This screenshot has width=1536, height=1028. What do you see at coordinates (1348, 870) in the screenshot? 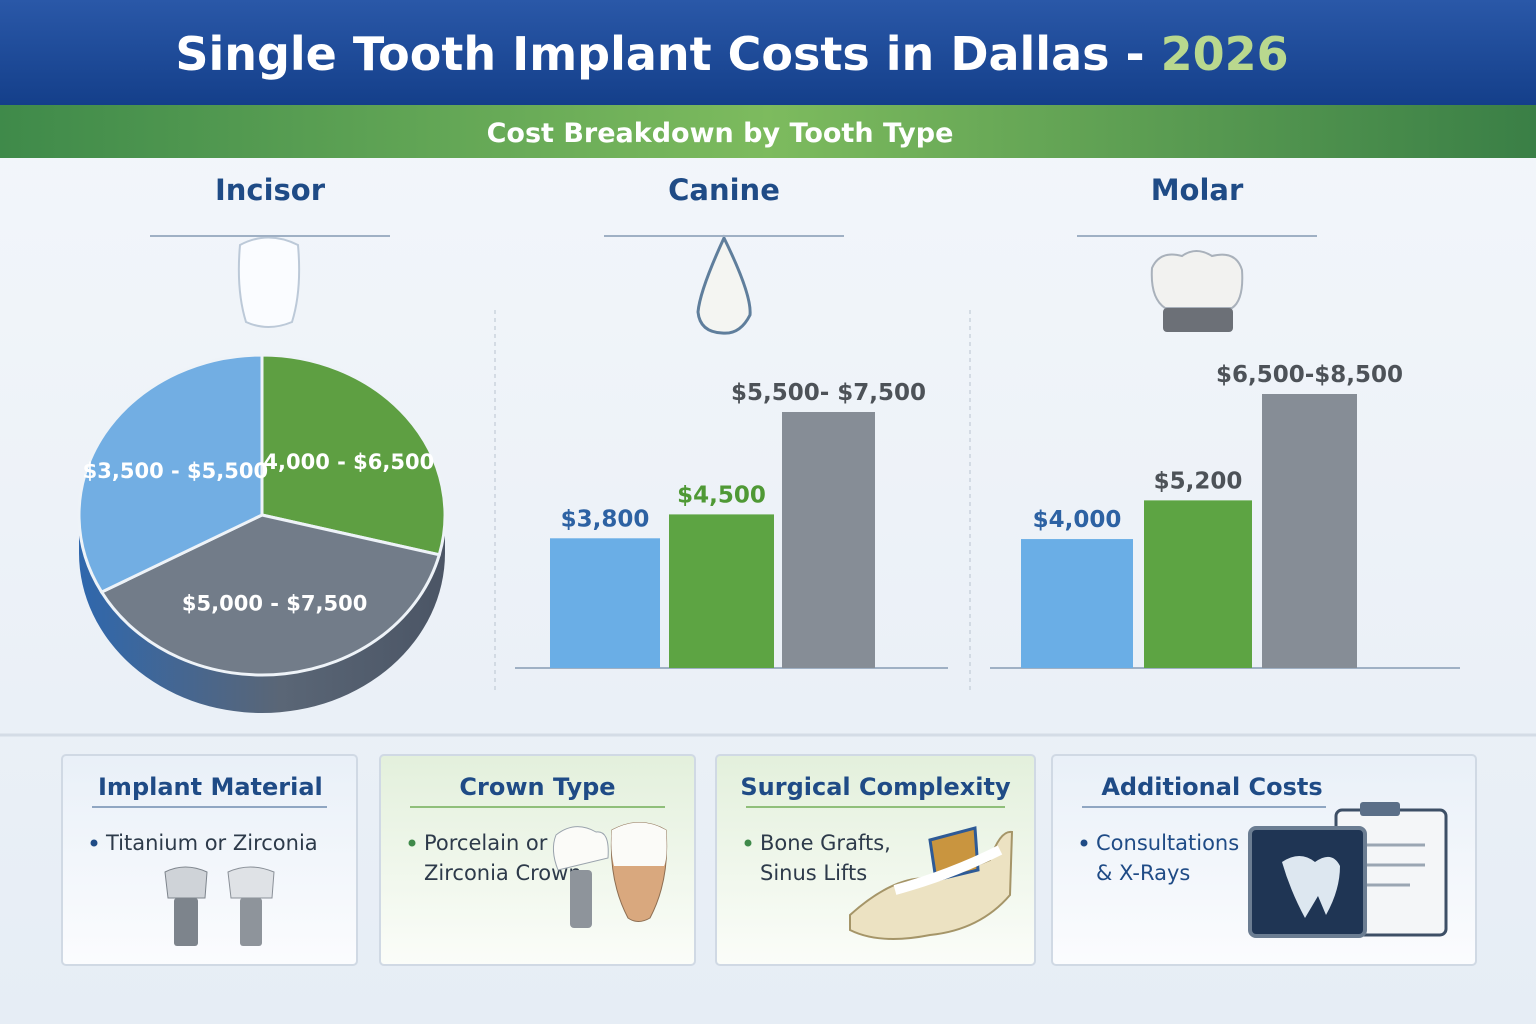
I see `xray-icon` at bounding box center [1348, 870].